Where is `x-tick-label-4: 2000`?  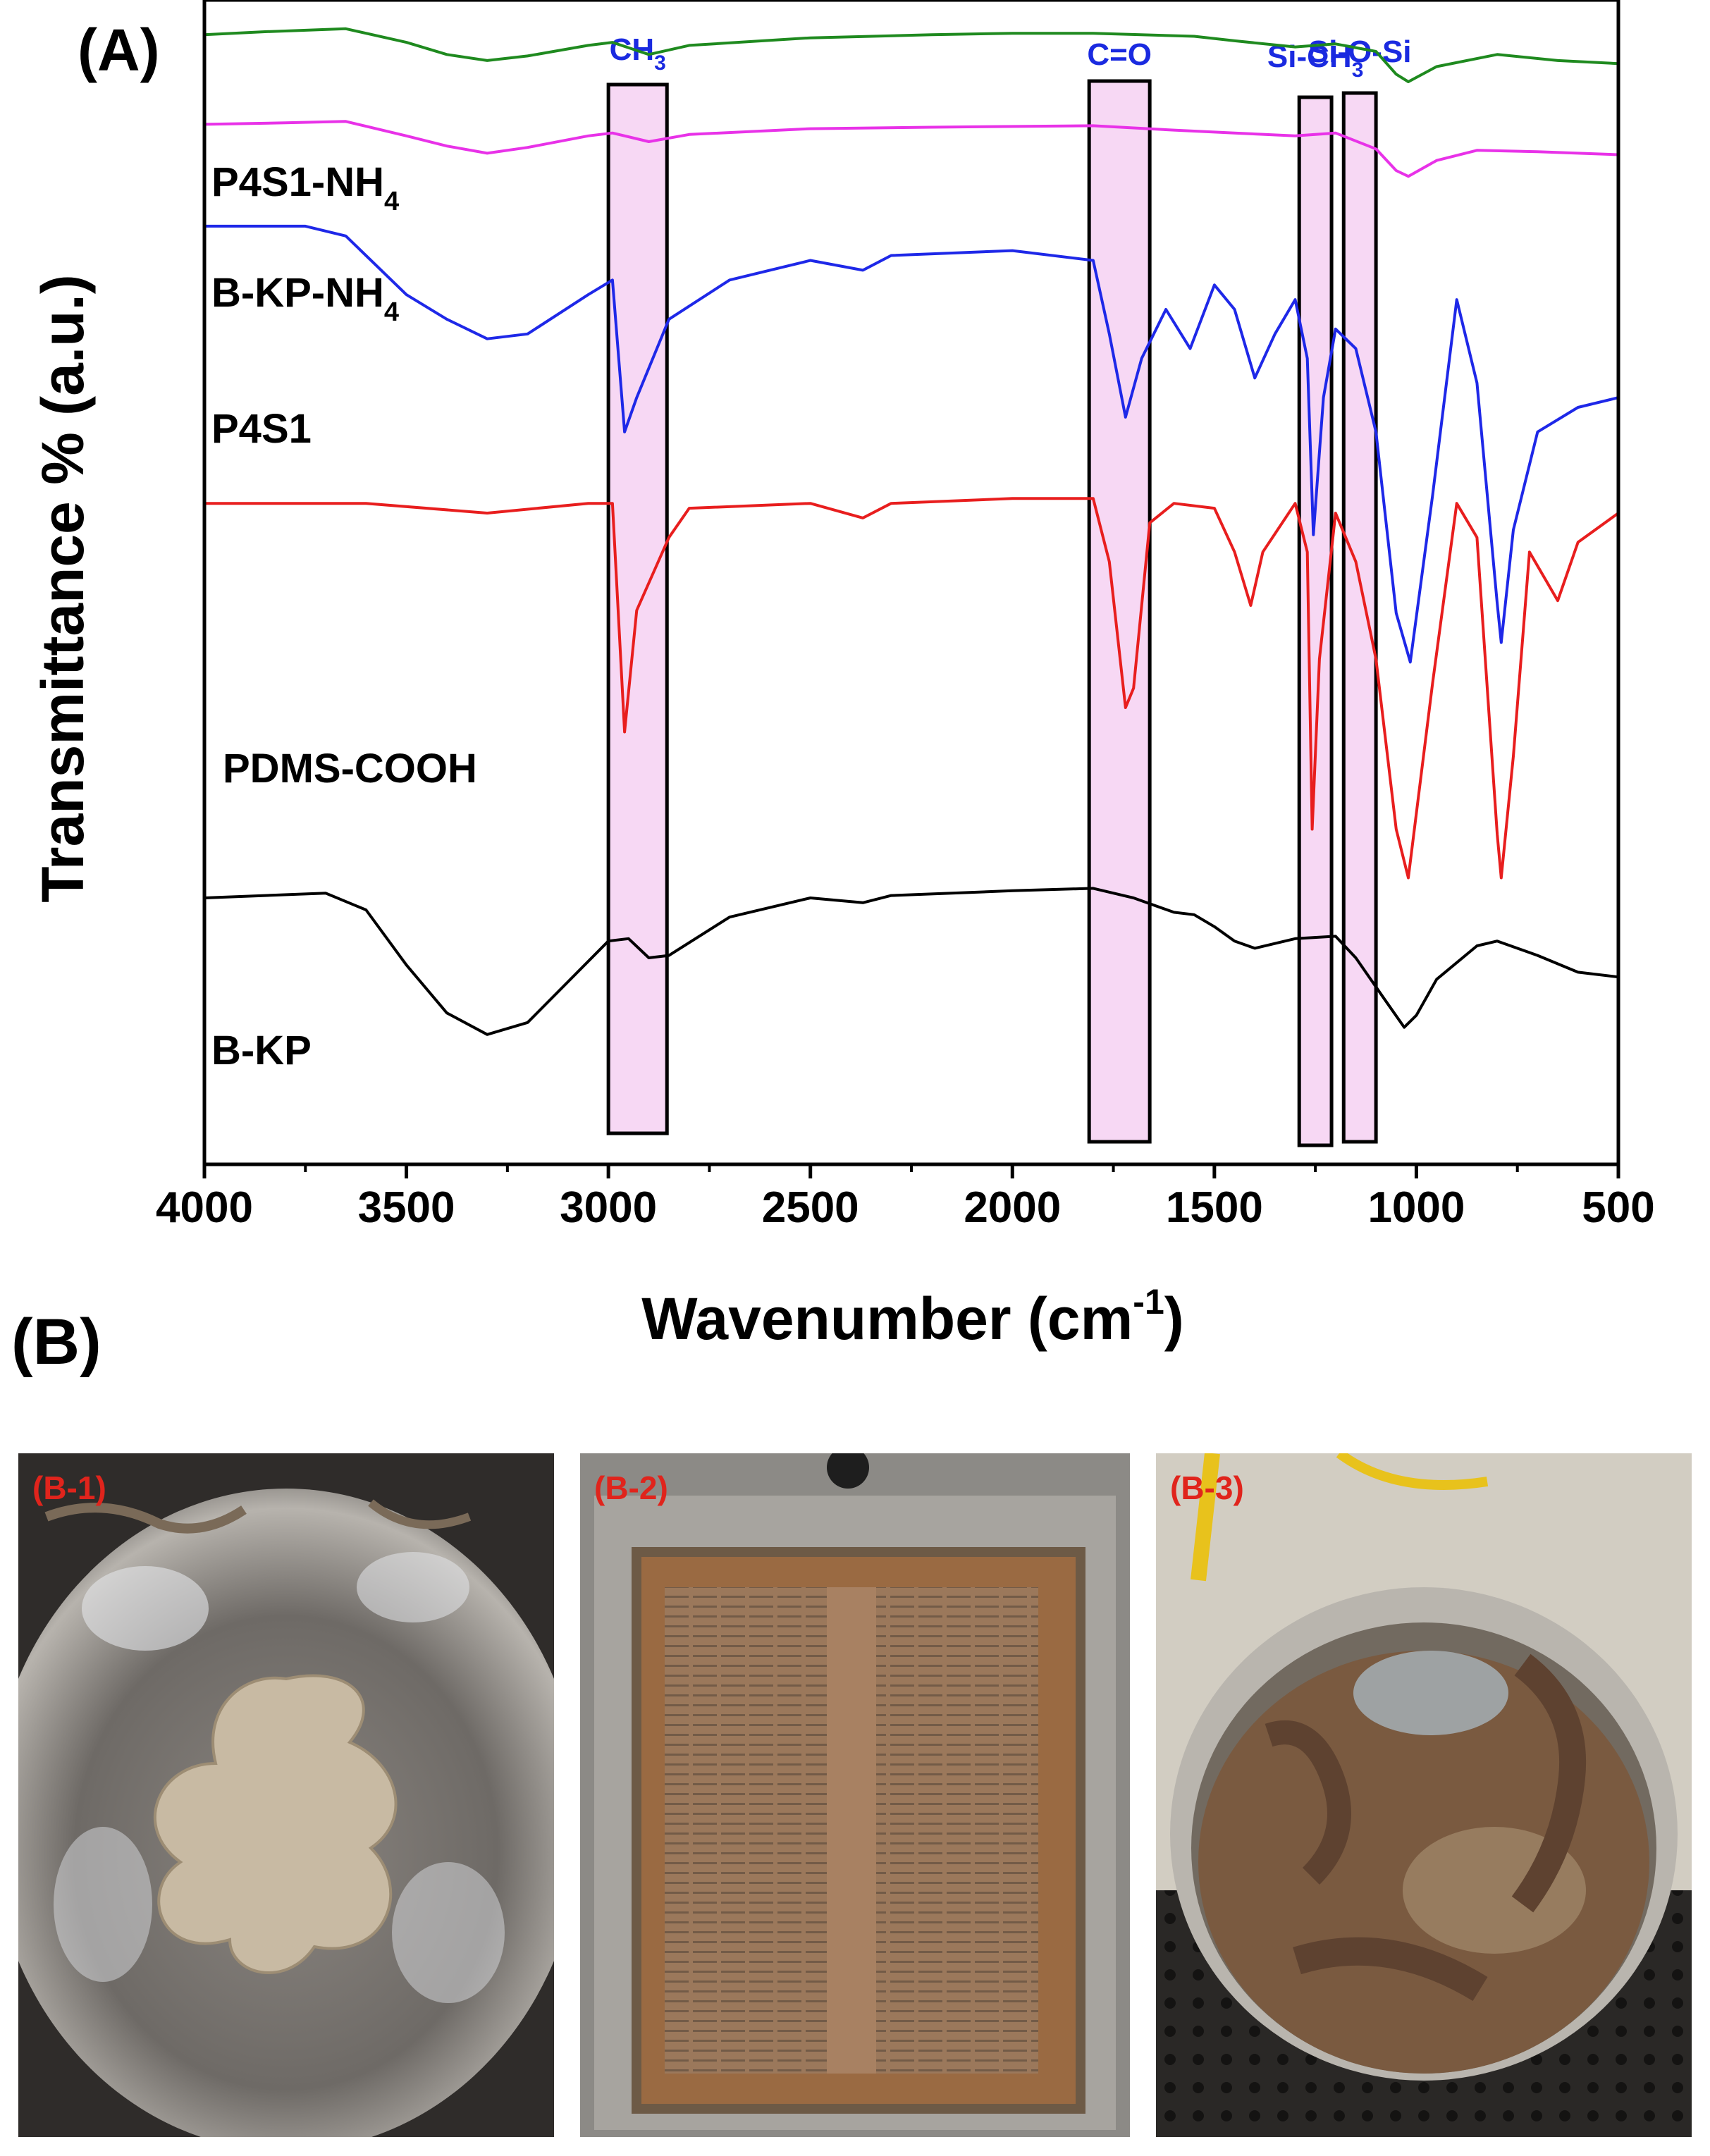
x-tick-label-4: 2000 is located at coordinates (1012, 1207).